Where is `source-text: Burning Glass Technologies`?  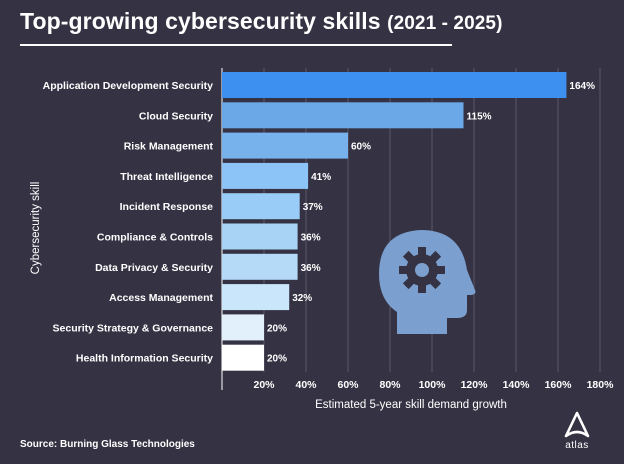 source-text: Burning Glass Technologies is located at coordinates (127, 444).